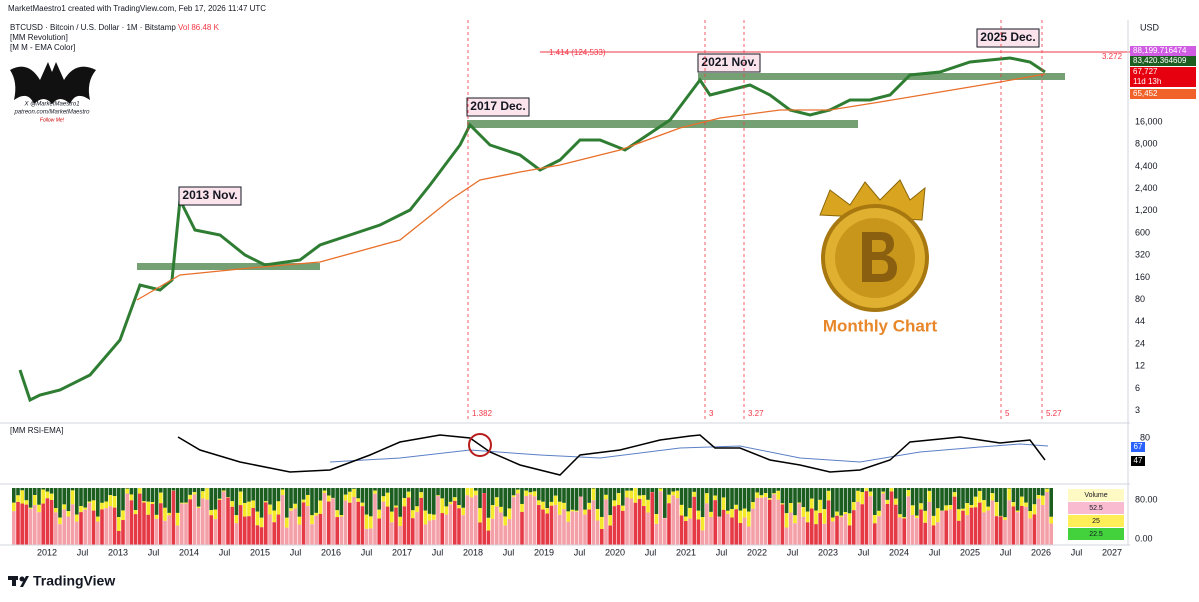 The image size is (1199, 602). What do you see at coordinates (199, 27) in the screenshot?
I see `volume: Vol 86.48 K` at bounding box center [199, 27].